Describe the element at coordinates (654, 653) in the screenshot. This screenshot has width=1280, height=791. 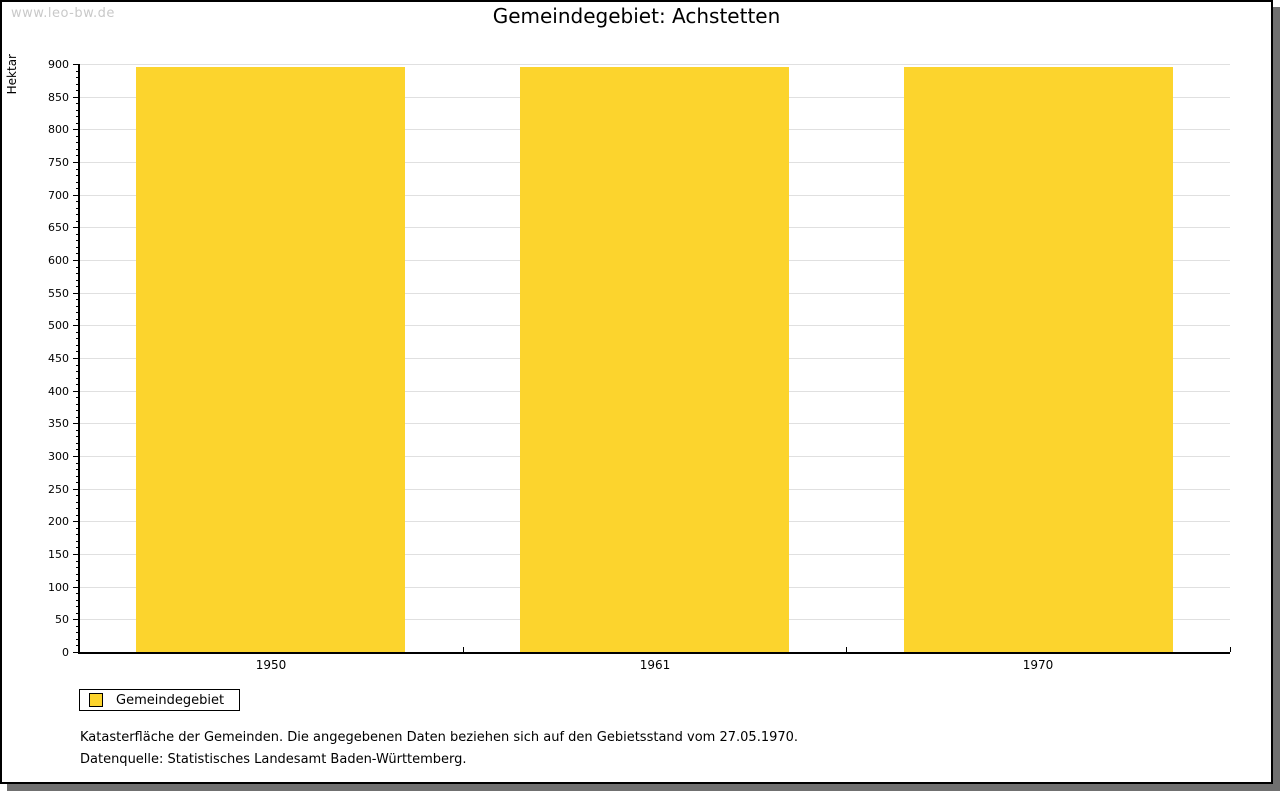
I see `x-axis-line` at that location.